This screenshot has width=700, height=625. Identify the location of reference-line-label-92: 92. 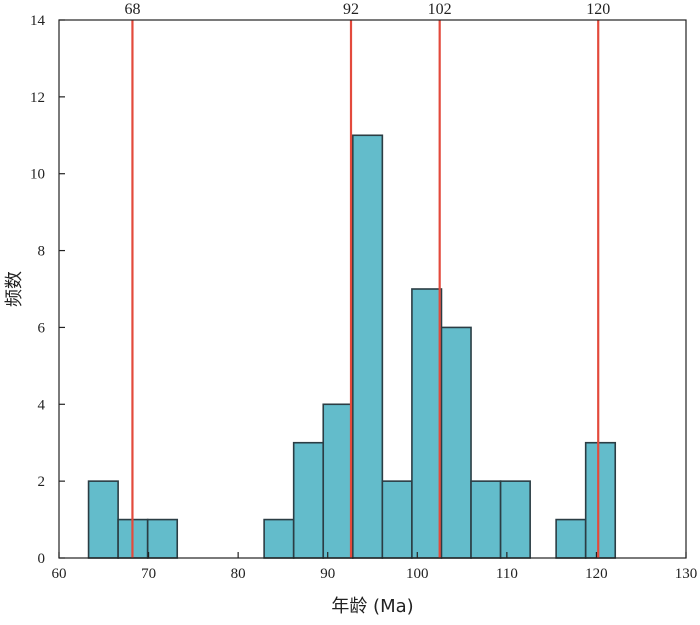
(351, 9).